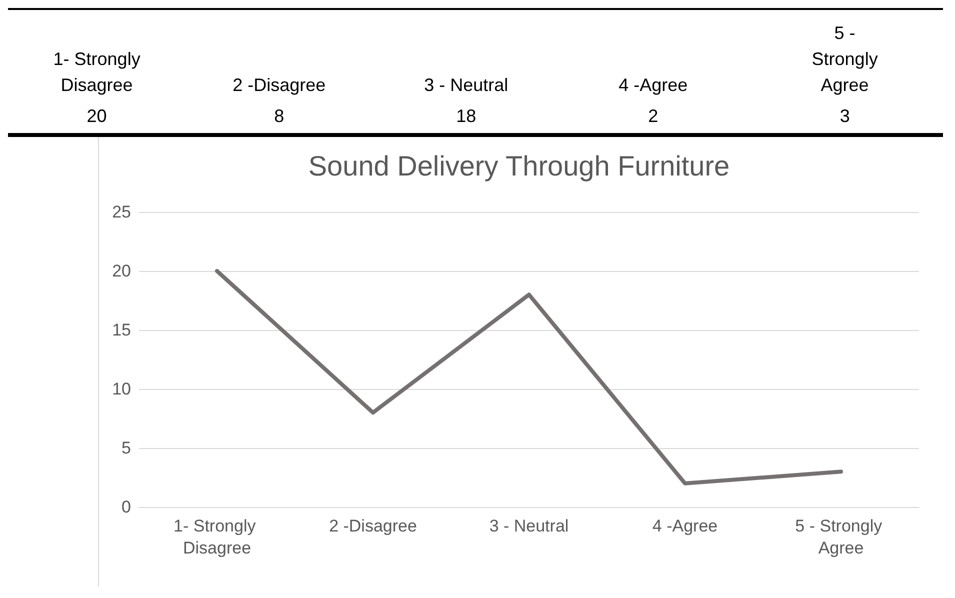 Image resolution: width=955 pixels, height=598 pixels. I want to click on y-tick-label: 15, so click(121, 330).